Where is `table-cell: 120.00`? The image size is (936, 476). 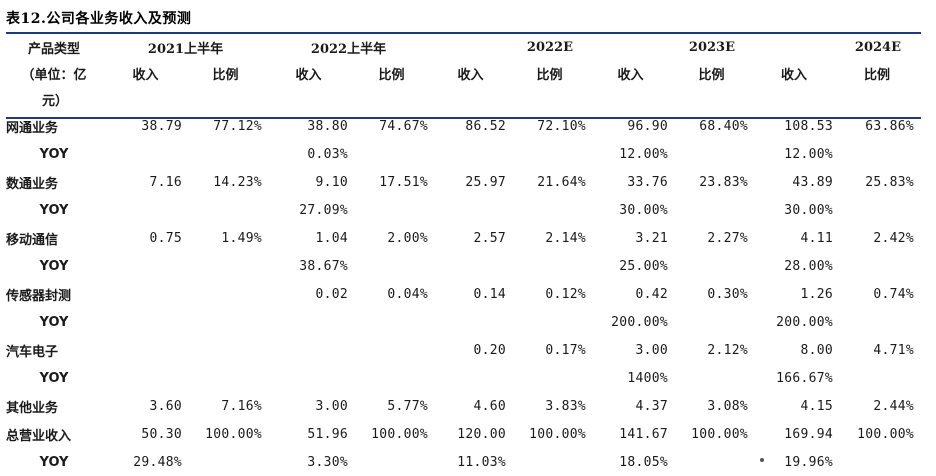
table-cell: 120.00 is located at coordinates (481, 434).